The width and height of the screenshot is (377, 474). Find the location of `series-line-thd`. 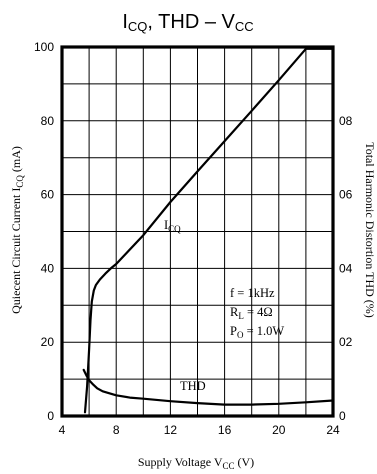

series-line-thd is located at coordinates (208, 387).